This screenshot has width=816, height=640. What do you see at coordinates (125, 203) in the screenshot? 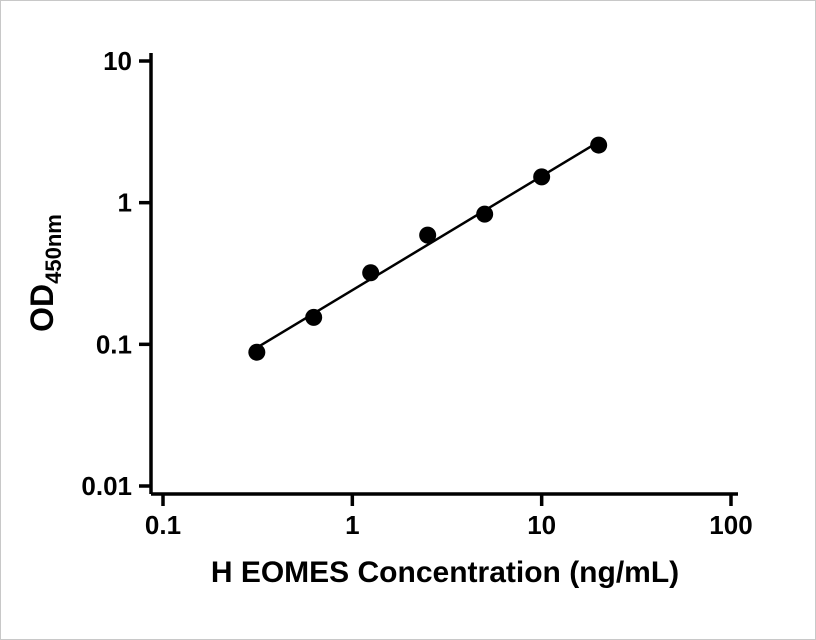
I see `y-tick-label: 1` at bounding box center [125, 203].